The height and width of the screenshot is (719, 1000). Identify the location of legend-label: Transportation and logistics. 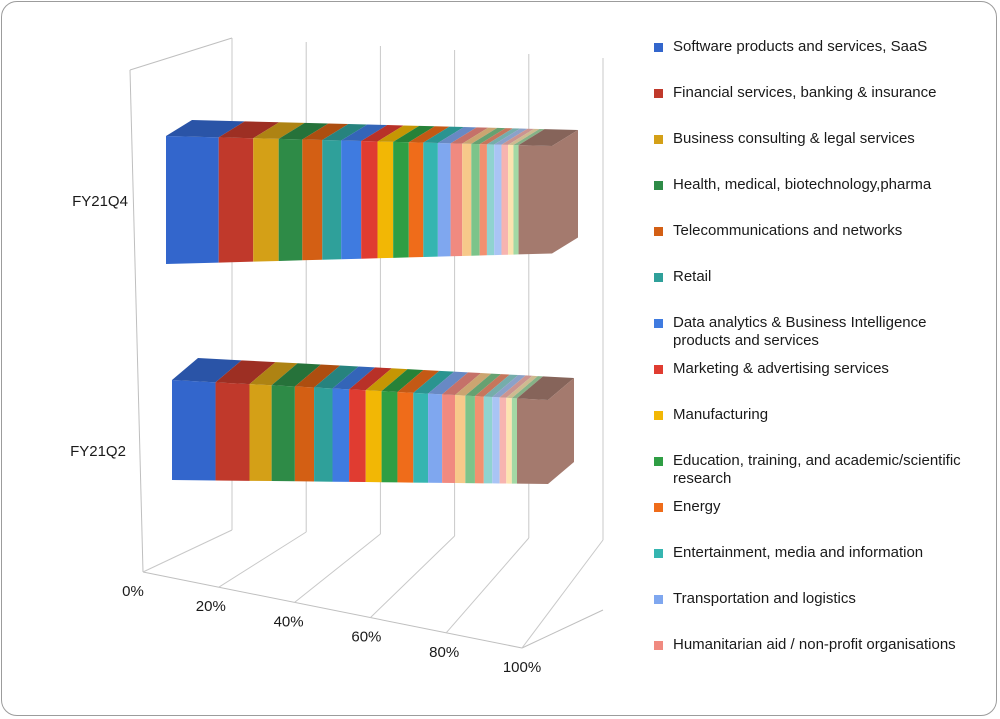
(764, 598).